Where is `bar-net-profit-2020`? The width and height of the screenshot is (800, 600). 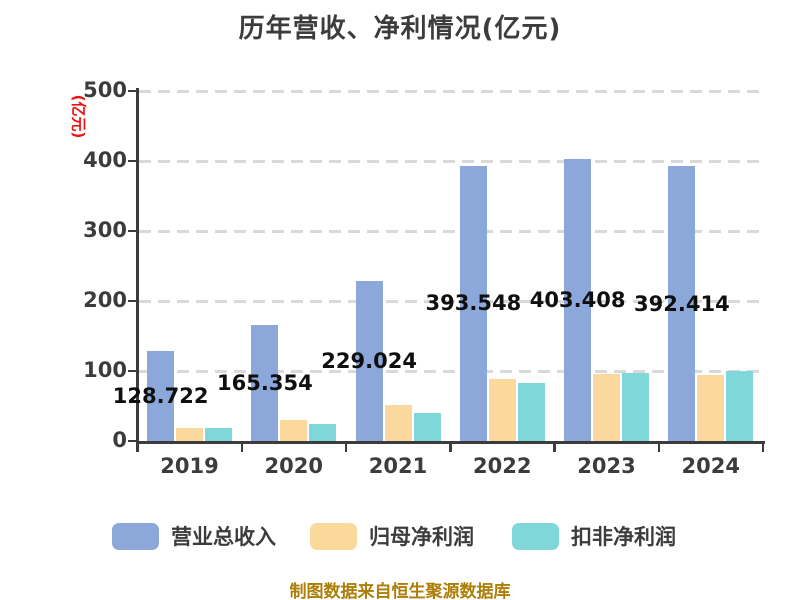 bar-net-profit-2020 is located at coordinates (294, 430).